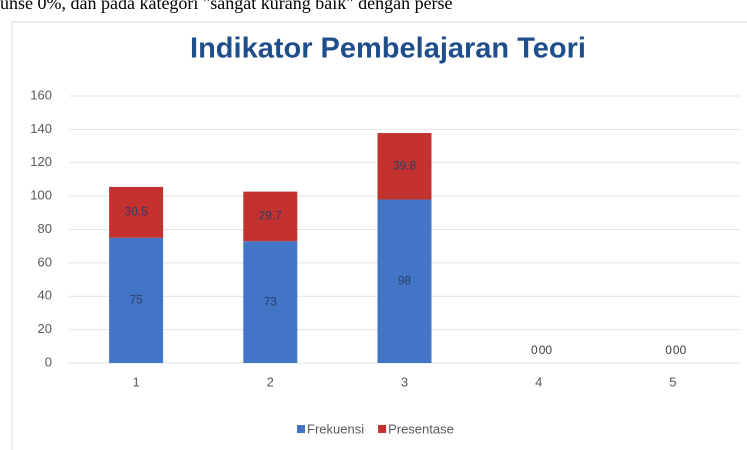 The width and height of the screenshot is (747, 450). What do you see at coordinates (41, 161) in the screenshot?
I see `y-tick-label: 120` at bounding box center [41, 161].